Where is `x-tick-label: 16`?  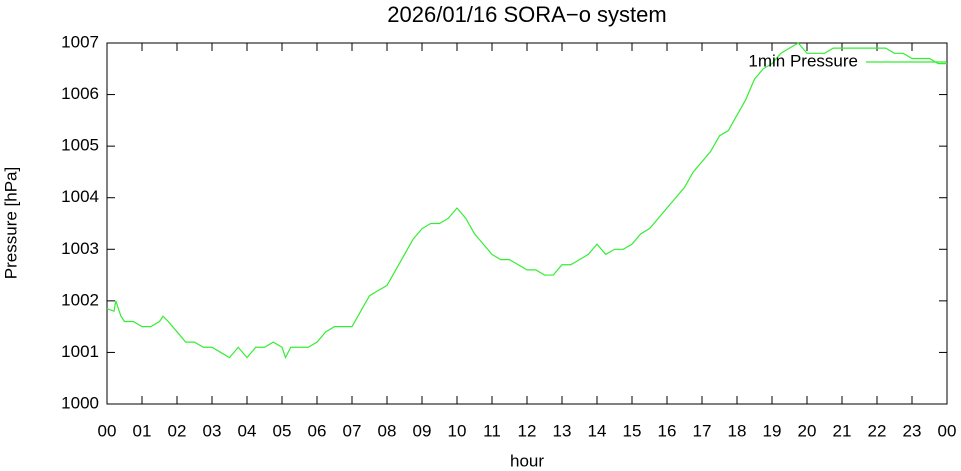
x-tick-label: 16 is located at coordinates (667, 430).